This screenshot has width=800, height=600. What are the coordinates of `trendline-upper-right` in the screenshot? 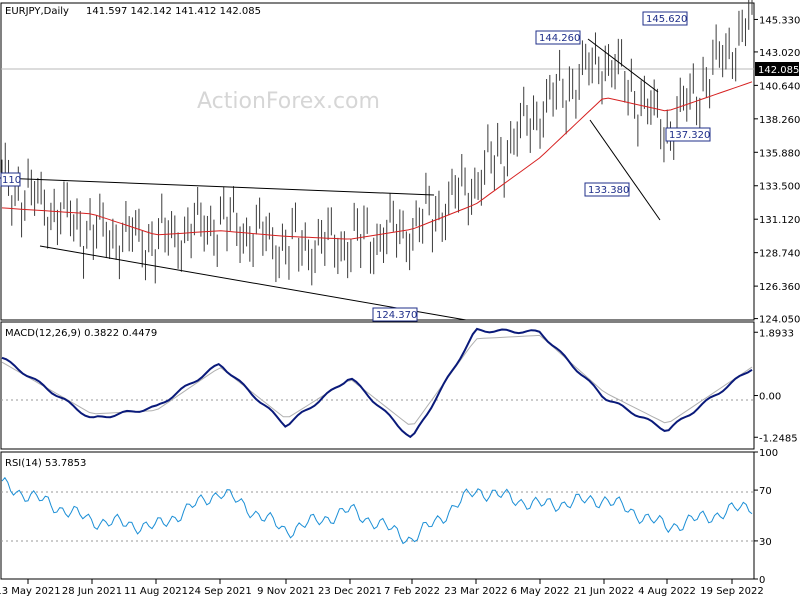 It's located at (623, 65).